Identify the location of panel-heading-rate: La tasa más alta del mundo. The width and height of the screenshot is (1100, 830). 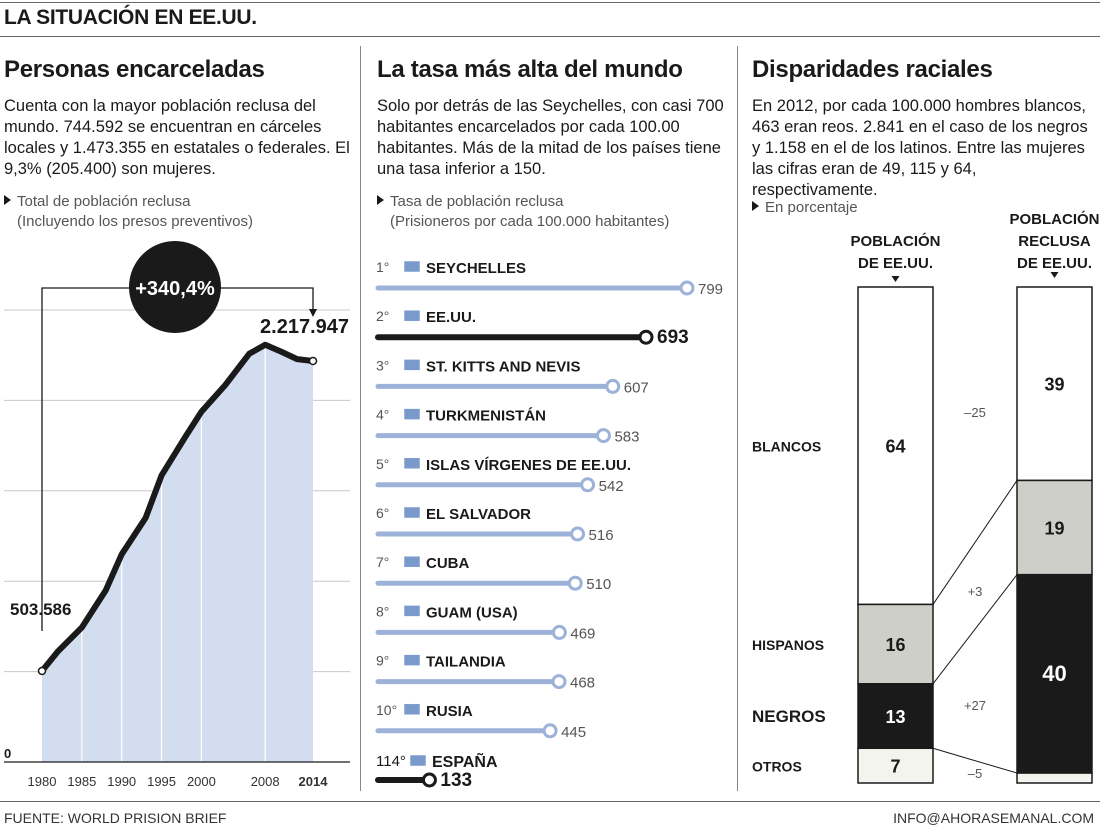
(530, 69).